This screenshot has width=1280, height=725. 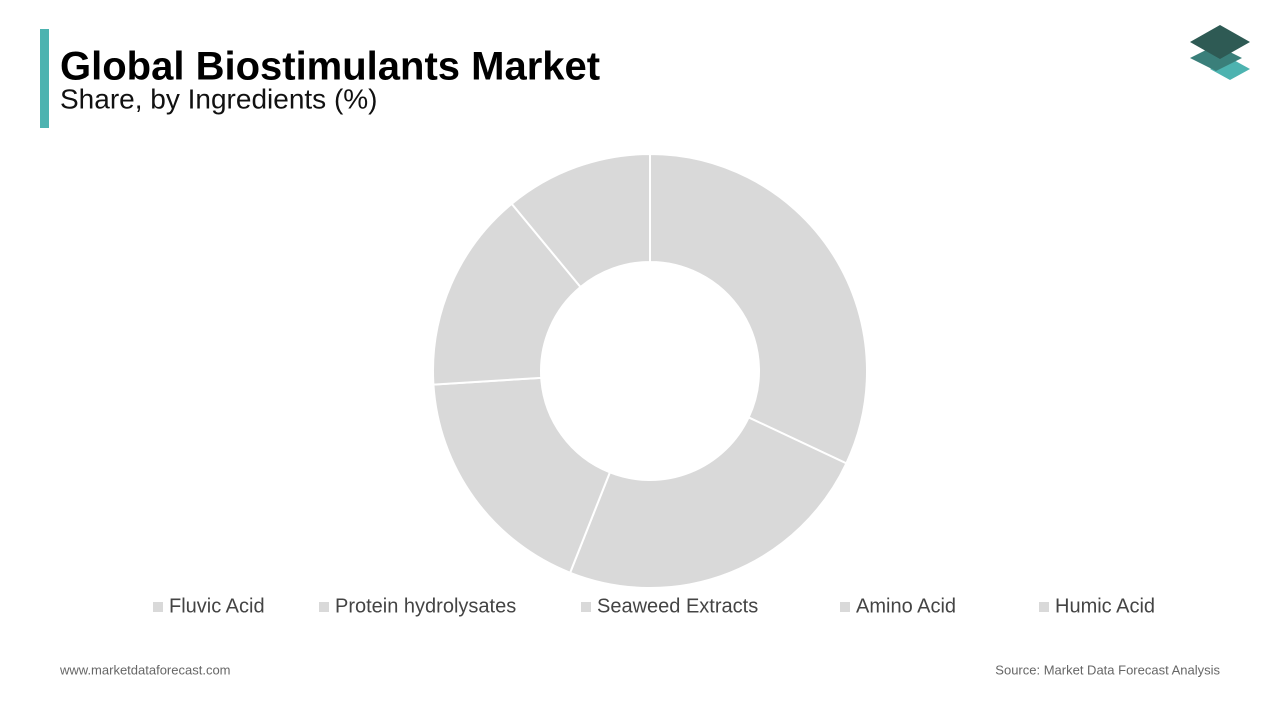 What do you see at coordinates (219, 98) in the screenshot?
I see `chart-subtitle: Share, by Ingredients (%)` at bounding box center [219, 98].